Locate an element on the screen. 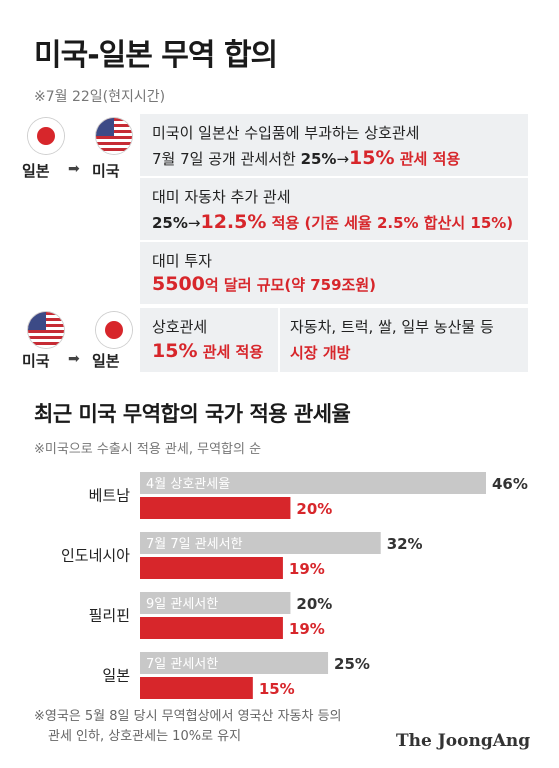 This screenshot has height=768, width=559. bar-inner-label: 7월 7일 관세서한 is located at coordinates (194, 544).